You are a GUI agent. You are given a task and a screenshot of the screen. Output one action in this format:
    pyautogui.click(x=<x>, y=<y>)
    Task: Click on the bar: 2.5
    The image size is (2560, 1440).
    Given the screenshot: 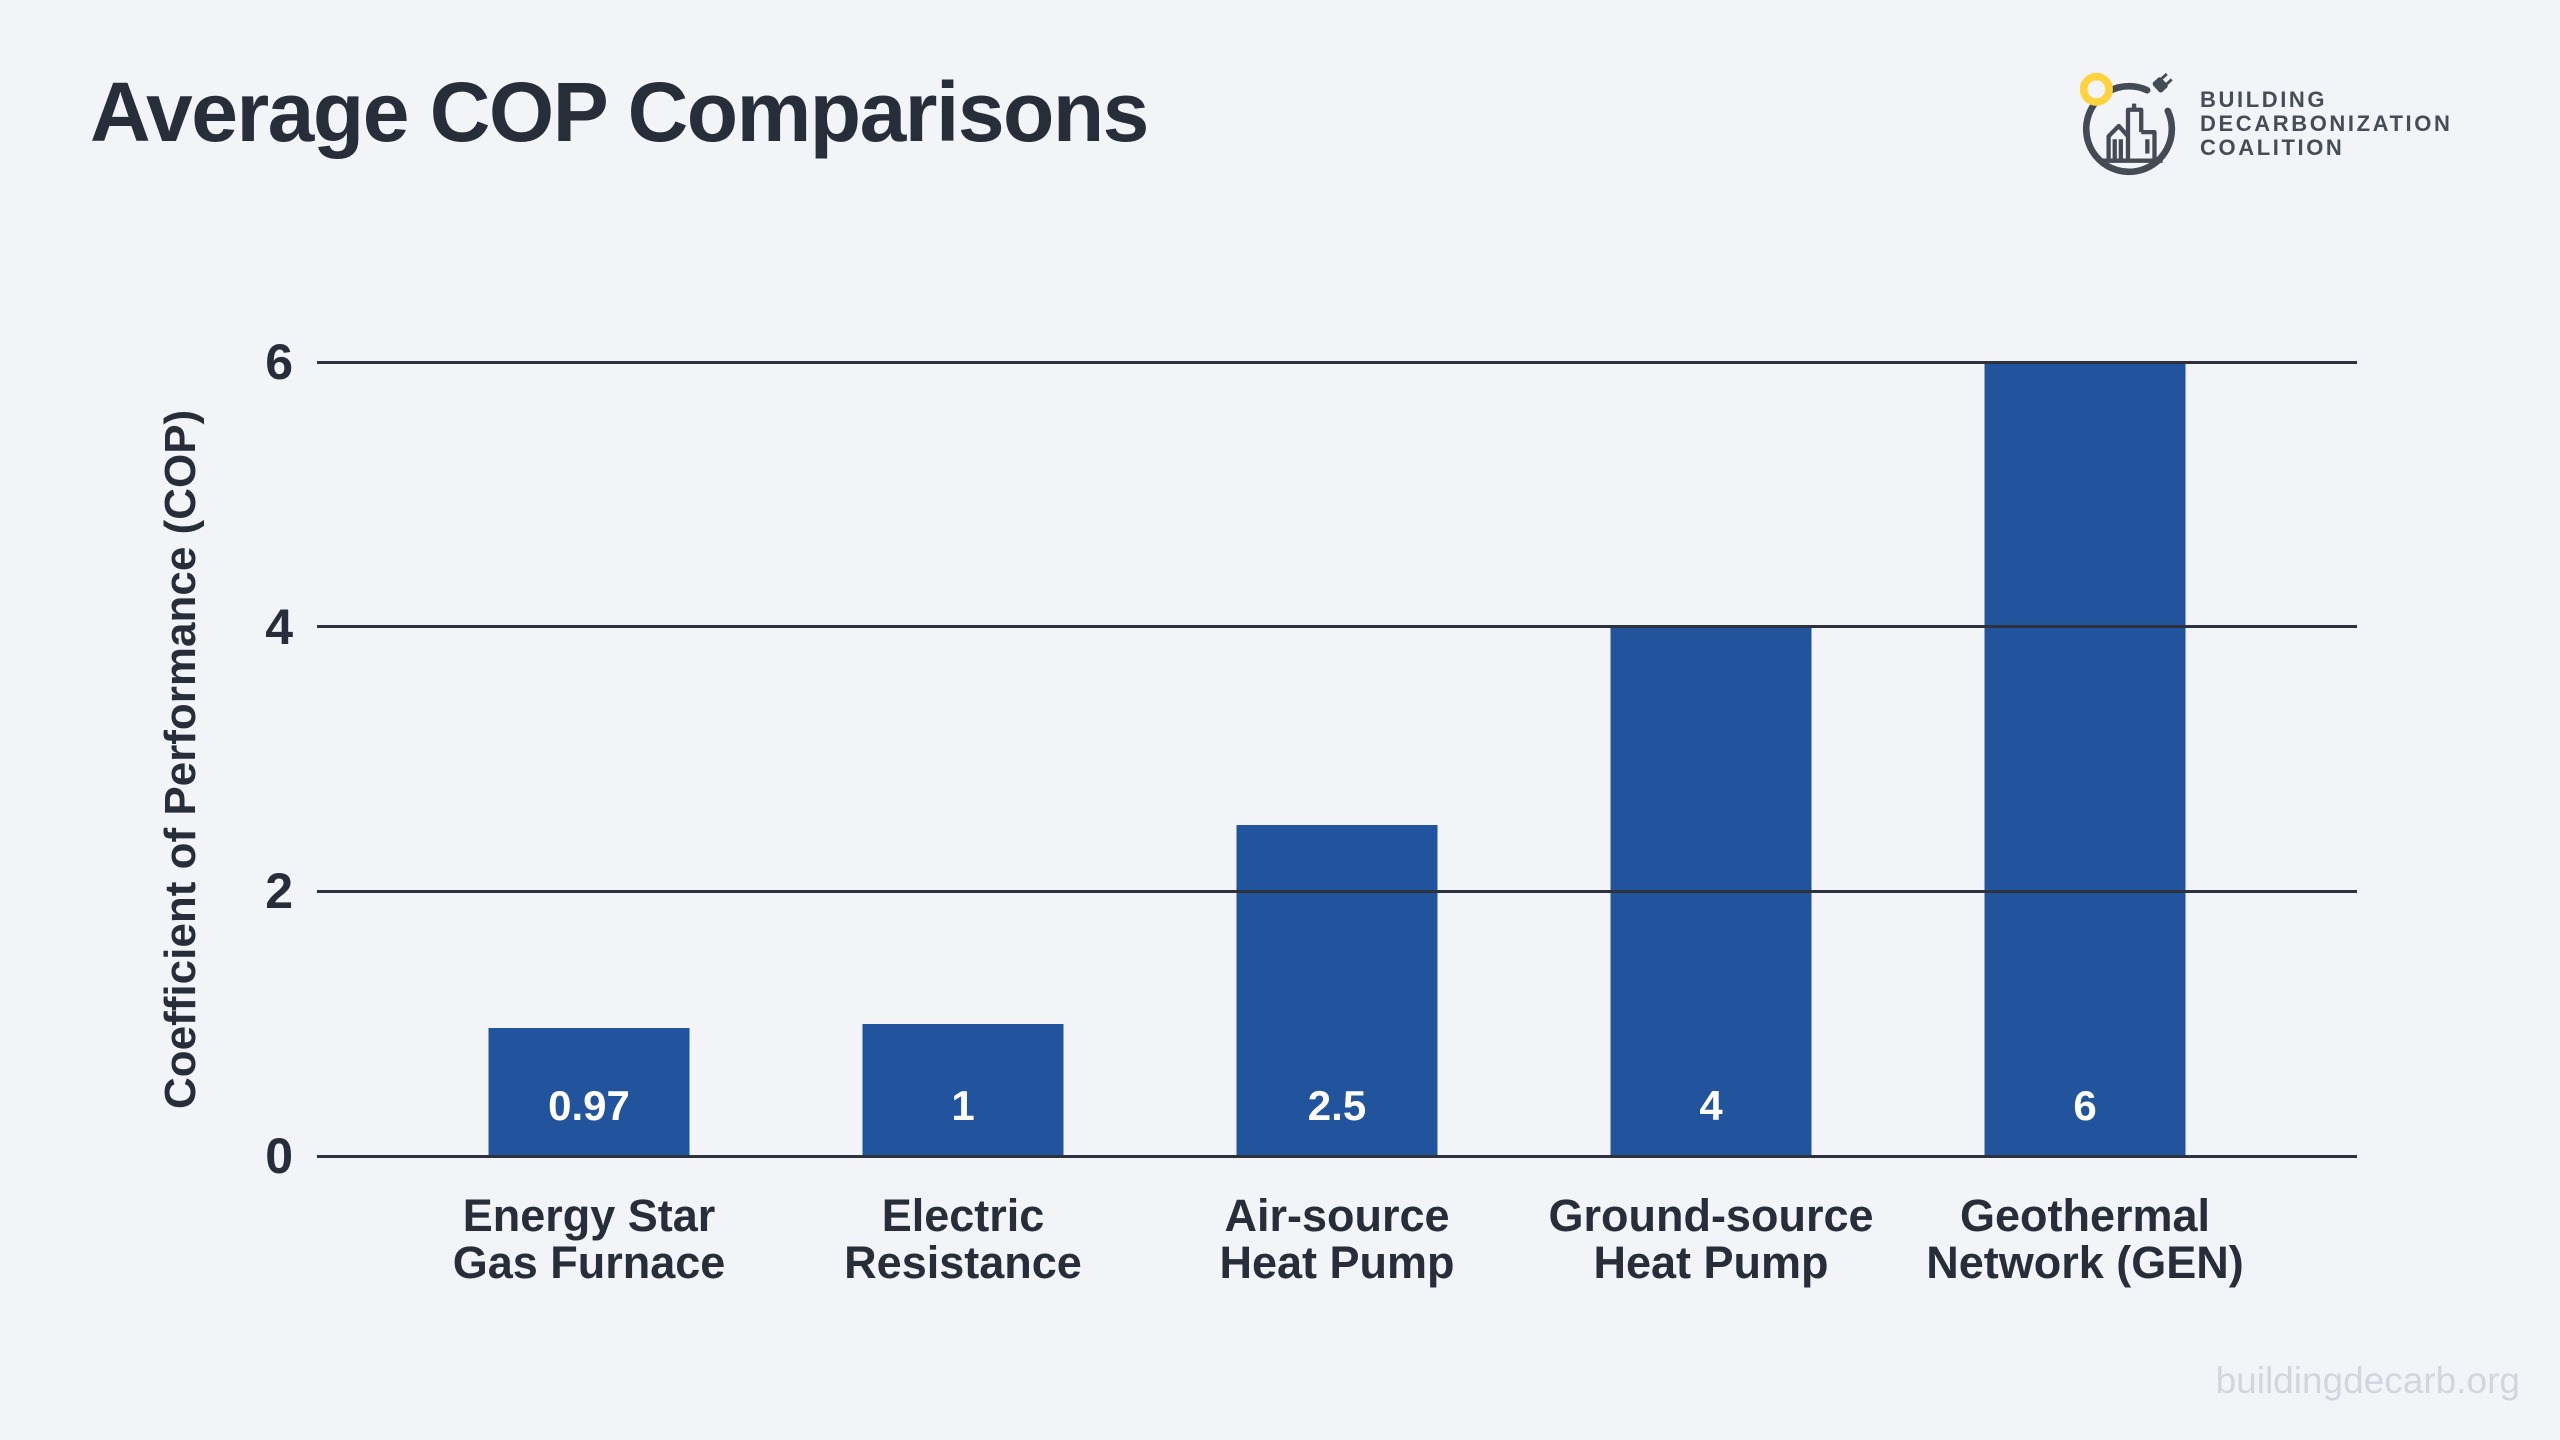 What is the action you would take?
    pyautogui.click(x=1337, y=990)
    